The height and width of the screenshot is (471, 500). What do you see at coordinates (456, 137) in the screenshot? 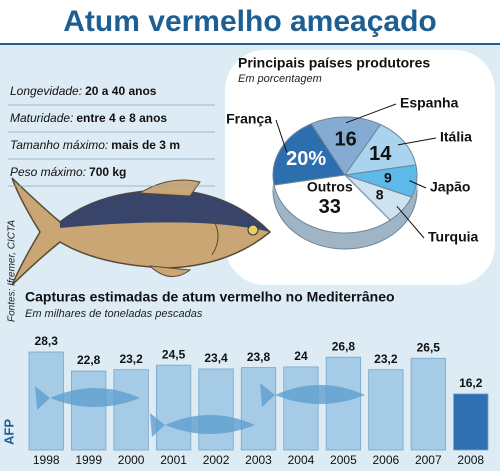
I see `pie-category-label: Itália` at bounding box center [456, 137].